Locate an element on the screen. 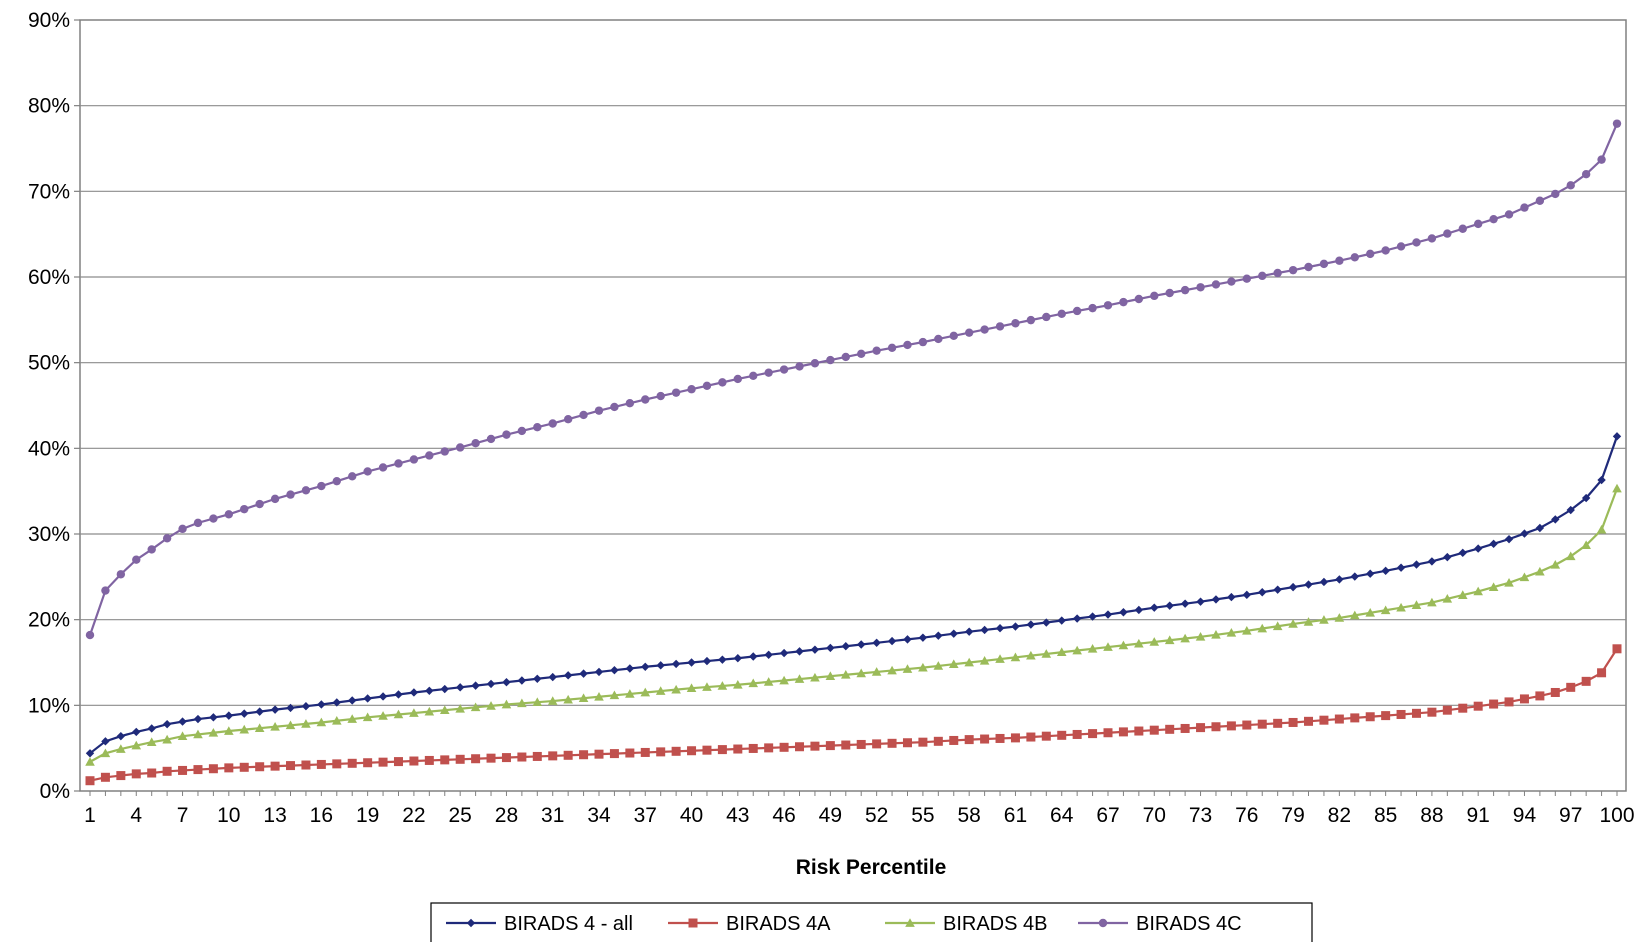 The height and width of the screenshot is (942, 1640). y-tick-label: 0% is located at coordinates (55, 791).